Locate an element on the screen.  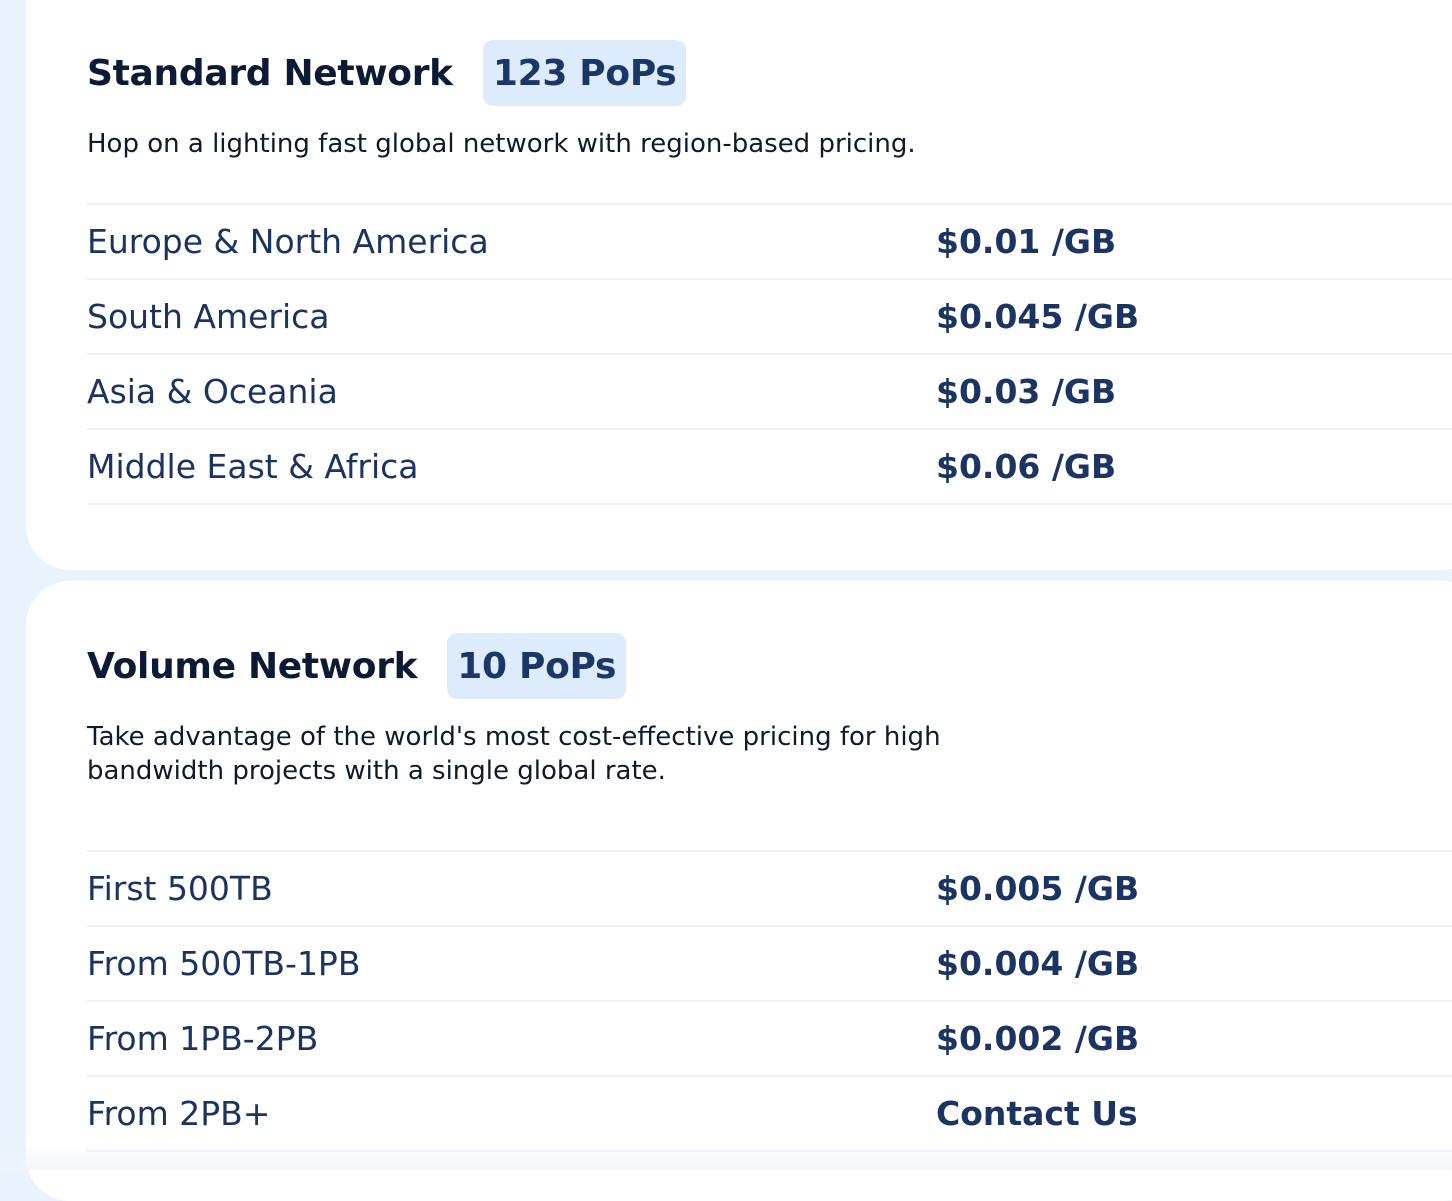
tier-label: First 500TB is located at coordinates (180, 888).